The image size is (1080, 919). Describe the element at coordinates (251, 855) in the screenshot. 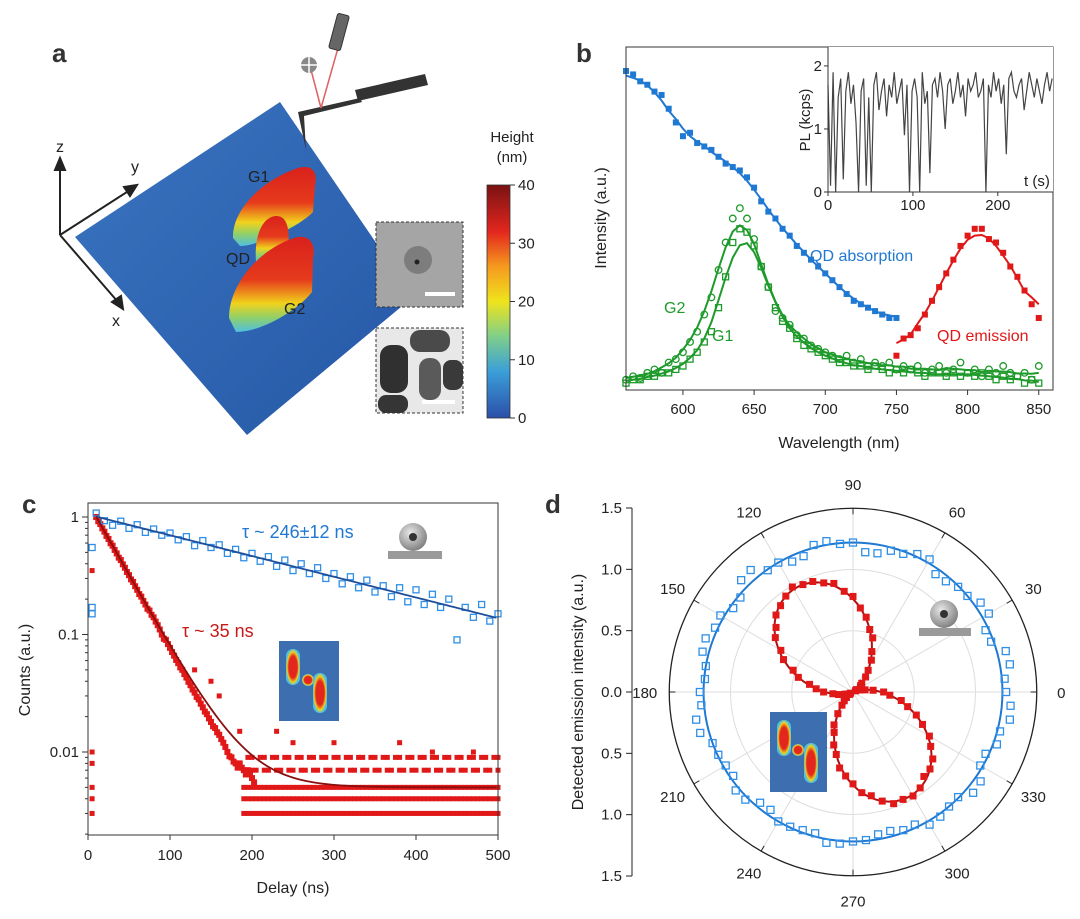

I see `x-tick-label: 200` at that location.